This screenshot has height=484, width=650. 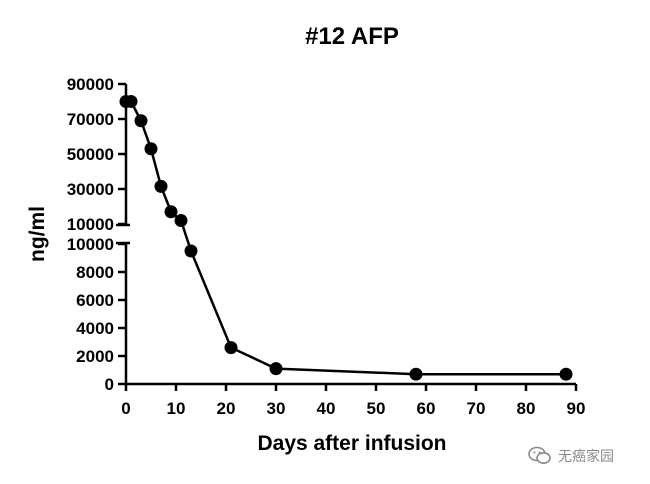 I want to click on watermark-text: 无癌家园, so click(x=586, y=456).